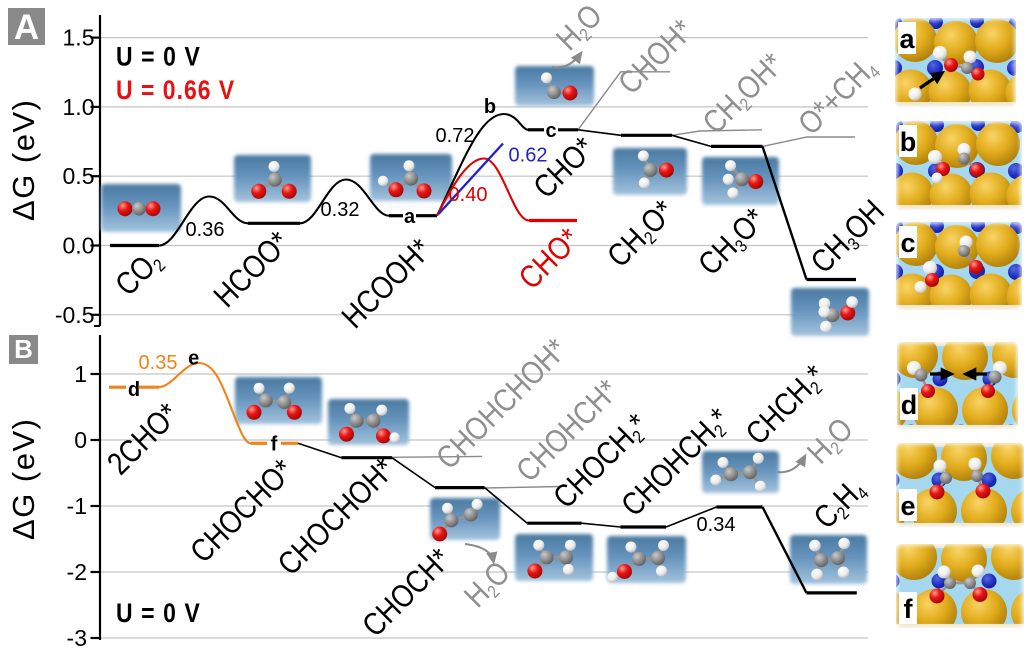 This screenshot has width=1024, height=654. What do you see at coordinates (23, 349) in the screenshot?
I see `svg-text: B` at bounding box center [23, 349].